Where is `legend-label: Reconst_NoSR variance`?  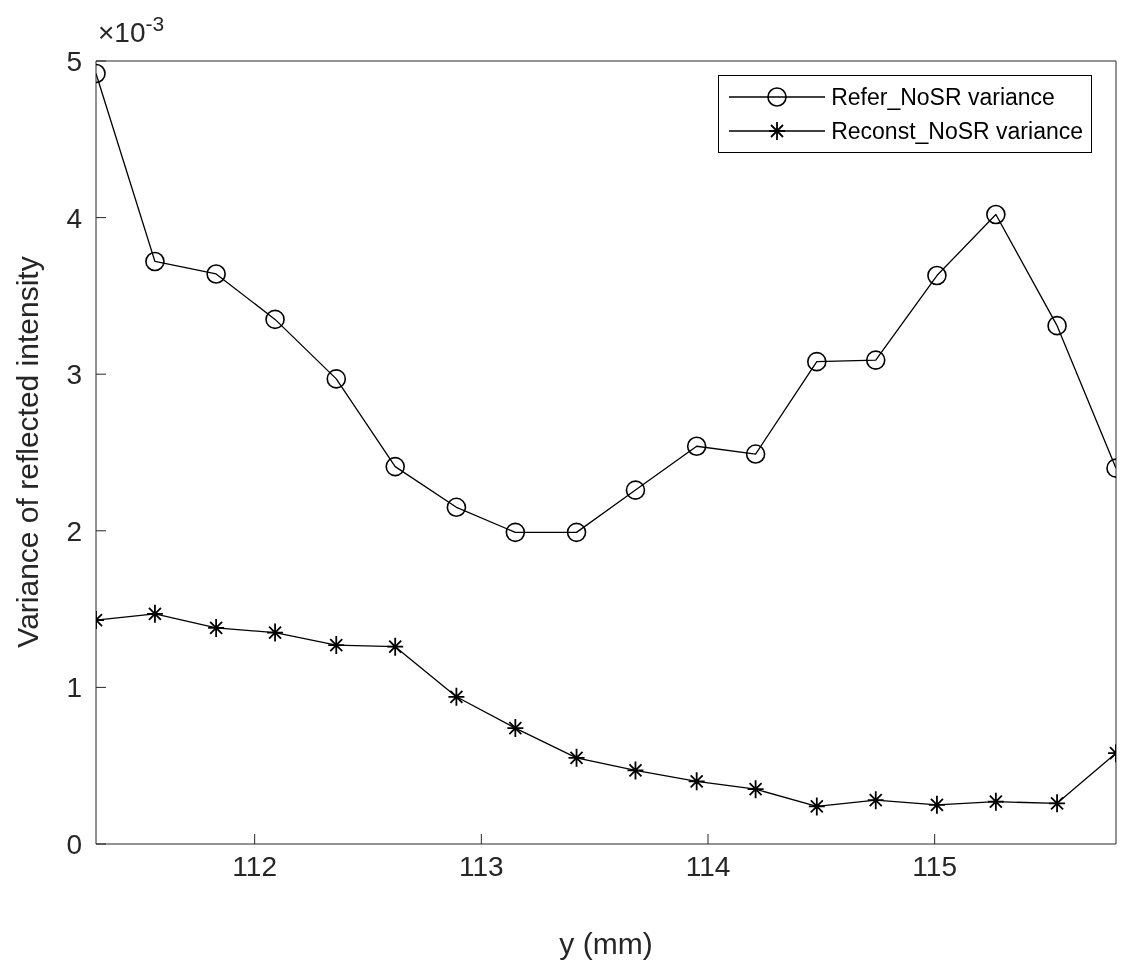 legend-label: Reconst_NoSR variance is located at coordinates (957, 131).